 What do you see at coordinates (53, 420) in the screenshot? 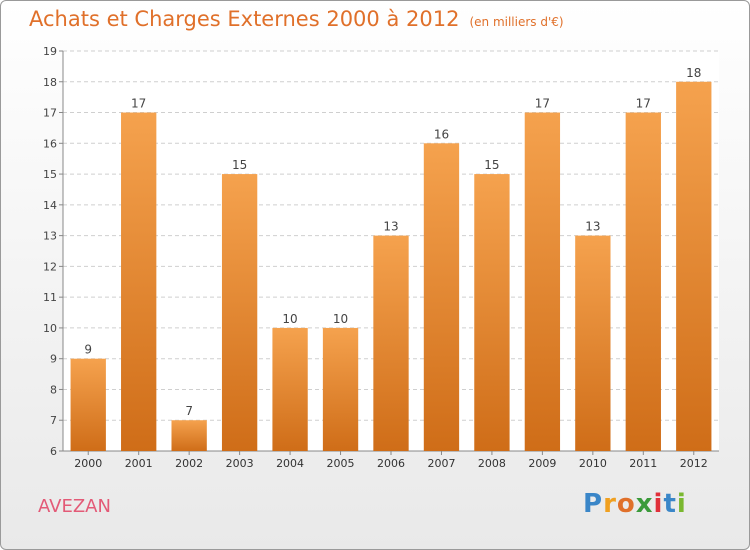
I see `y-tick-label: 7` at bounding box center [53, 420].